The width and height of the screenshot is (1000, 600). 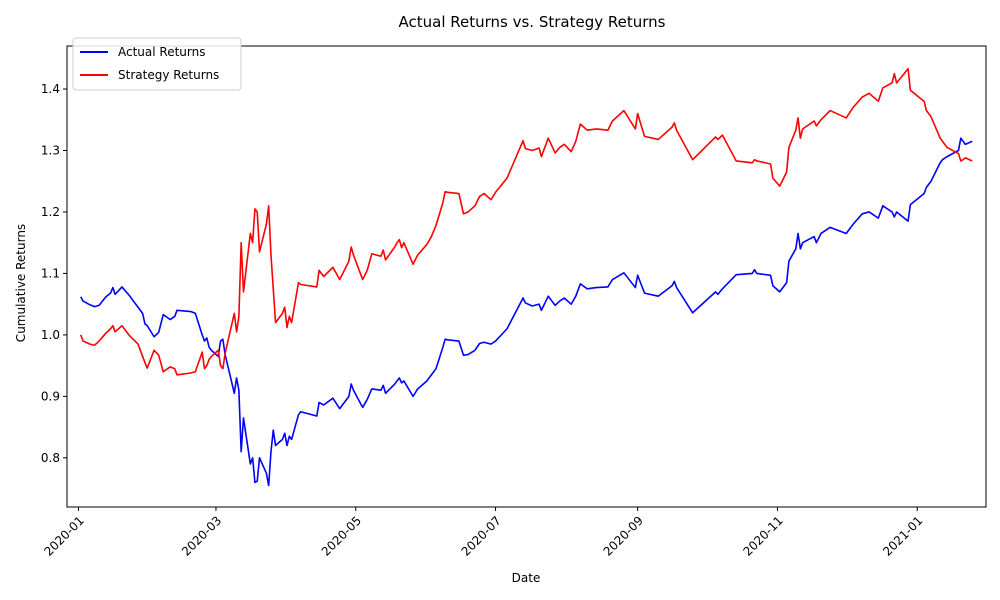 What do you see at coordinates (50, 458) in the screenshot?
I see `y-tick-label: 0.8` at bounding box center [50, 458].